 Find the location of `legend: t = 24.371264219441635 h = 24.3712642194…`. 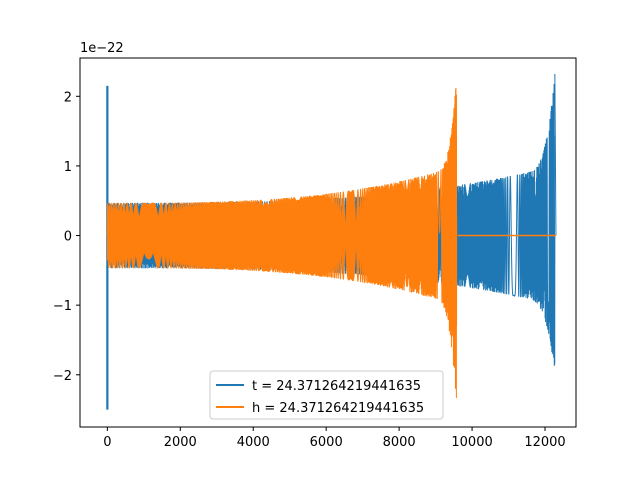

legend: t = 24.371264219441635 h = 24.3712642194… is located at coordinates (326, 395).